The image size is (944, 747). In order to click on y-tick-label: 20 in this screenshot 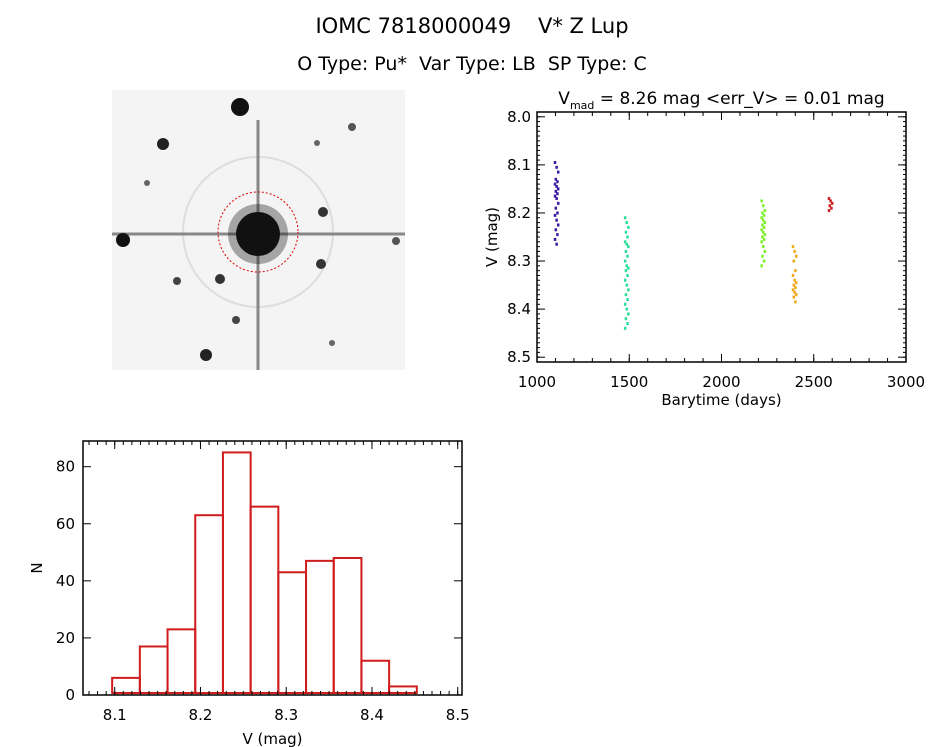, I will do `click(65, 638)`.